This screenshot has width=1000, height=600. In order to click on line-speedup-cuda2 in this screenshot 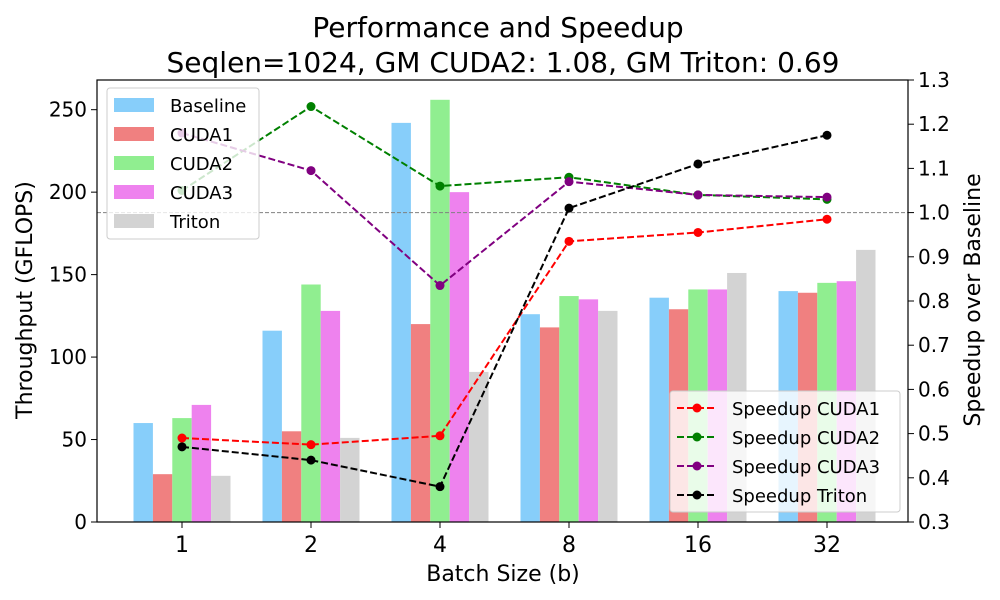, I will do `click(504, 153)`.